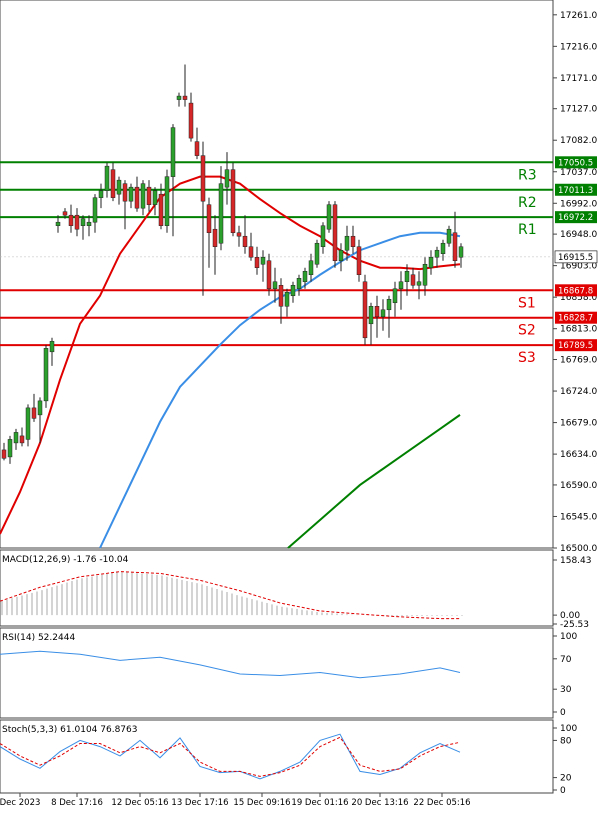 The height and width of the screenshot is (813, 600). I want to click on price-tick-label: 17216.0, so click(578, 47).